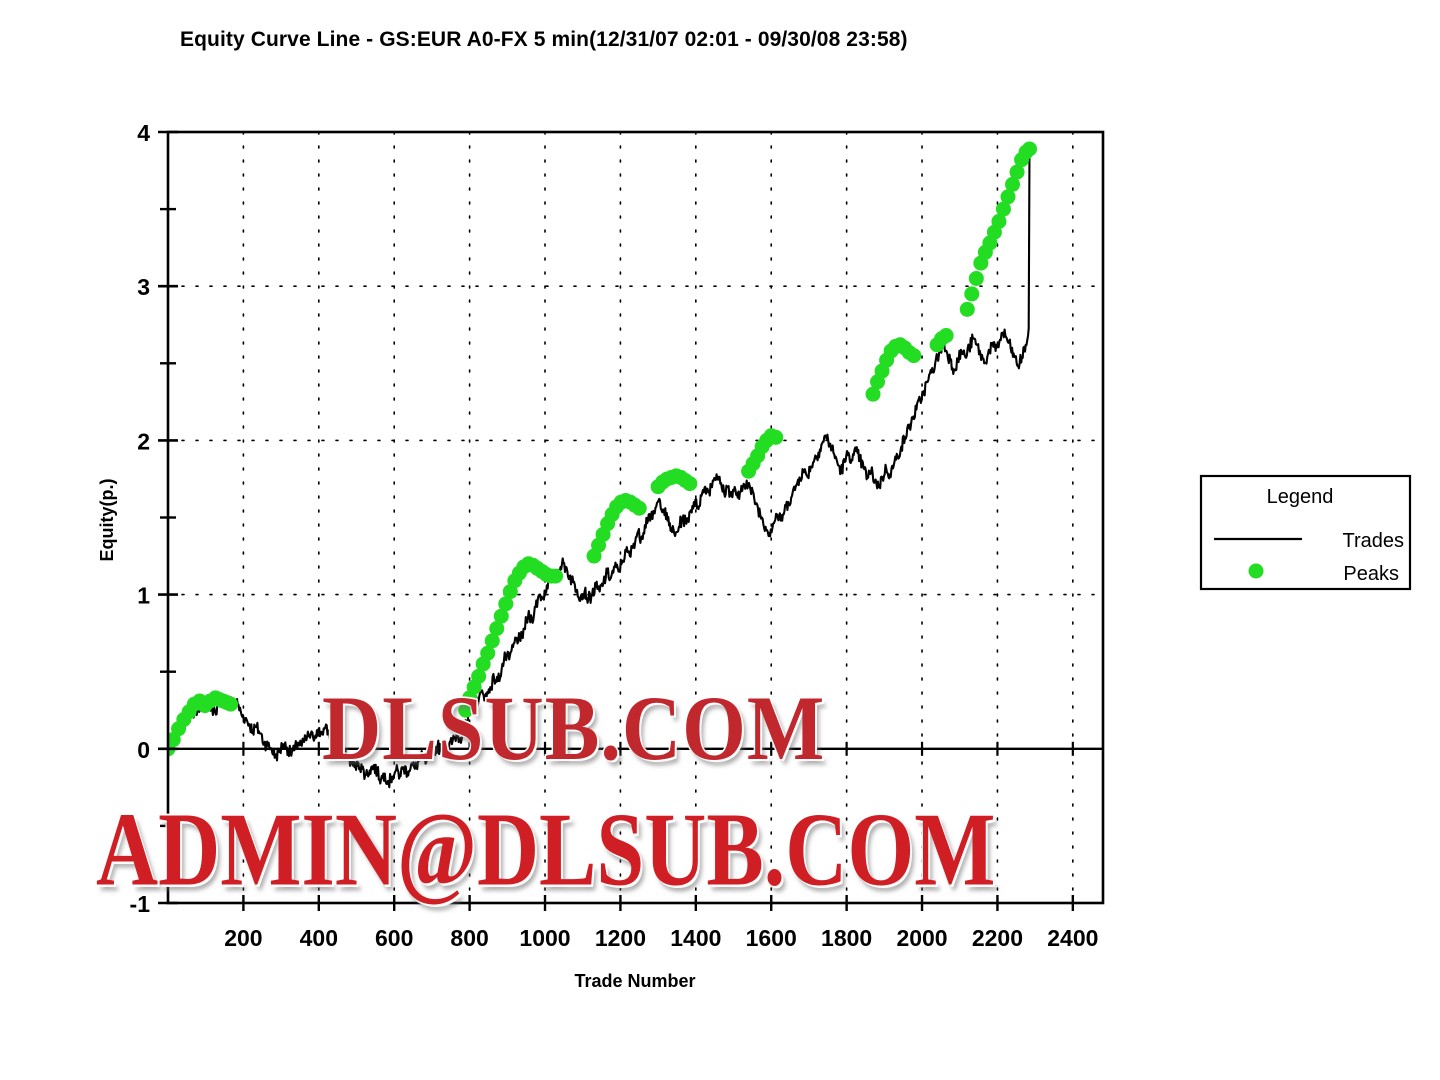 The height and width of the screenshot is (1080, 1440). Describe the element at coordinates (1072, 938) in the screenshot. I see `x-tick-label: 2400` at that location.